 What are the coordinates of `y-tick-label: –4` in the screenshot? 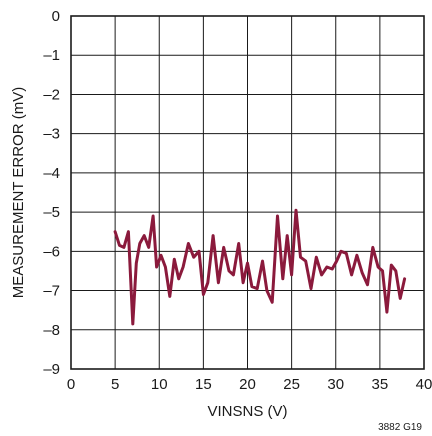 It's located at (51, 173).